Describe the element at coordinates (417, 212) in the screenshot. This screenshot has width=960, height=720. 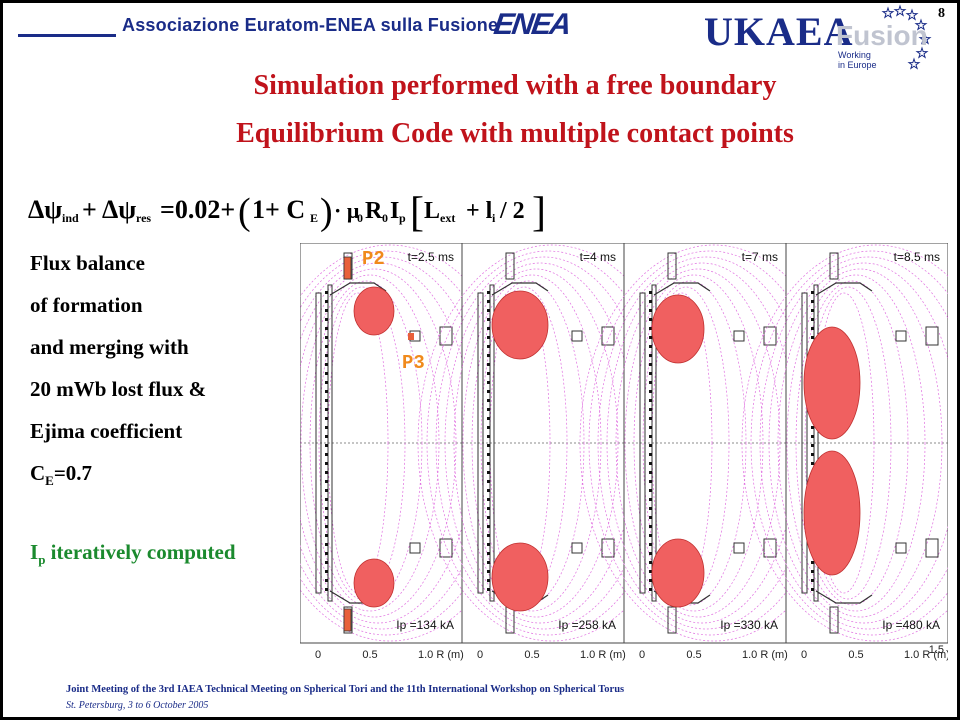
I see `eq-bracket-open: [` at that location.